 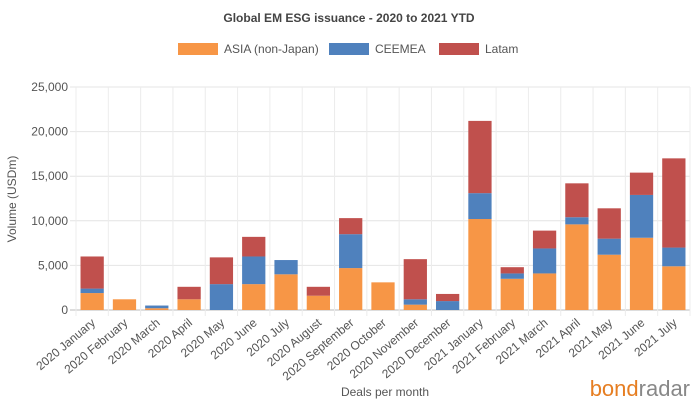 I want to click on y-axis-ticks: 0 5,000 10,000 15,000 20,000 25,000, so click(x=49, y=198).